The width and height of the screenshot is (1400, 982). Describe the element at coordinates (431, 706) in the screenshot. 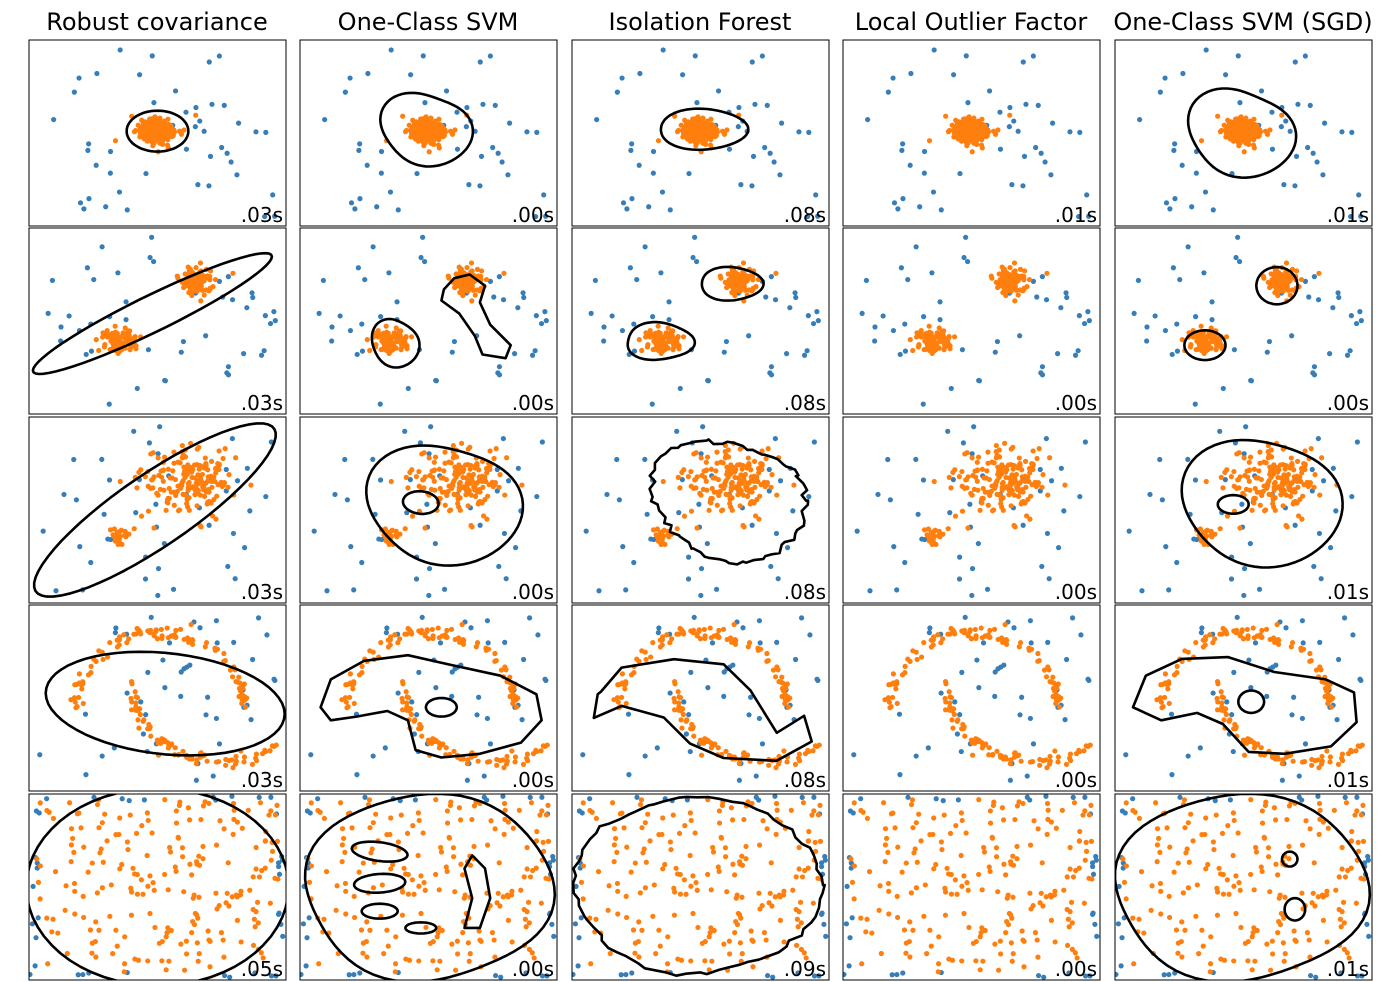

I see `decision-boundary` at that location.